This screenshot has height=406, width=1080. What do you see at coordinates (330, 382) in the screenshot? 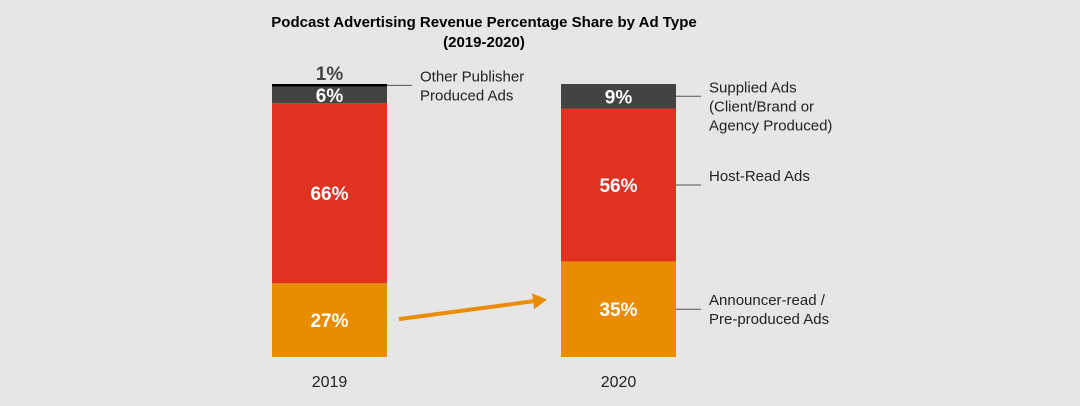
I see `category-label-2019: 2019` at bounding box center [330, 382].